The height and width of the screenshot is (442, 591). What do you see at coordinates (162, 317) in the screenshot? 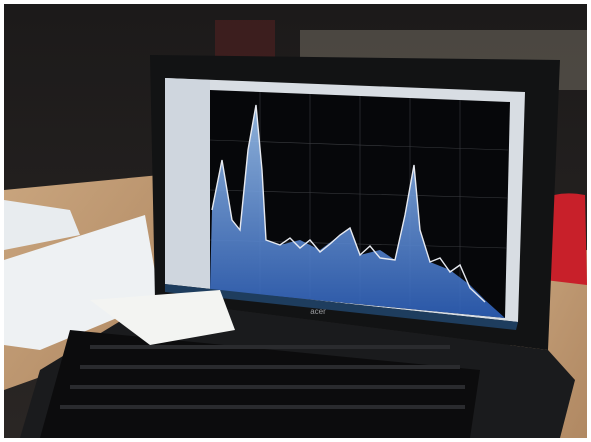
I see `qsl-card` at bounding box center [162, 317].